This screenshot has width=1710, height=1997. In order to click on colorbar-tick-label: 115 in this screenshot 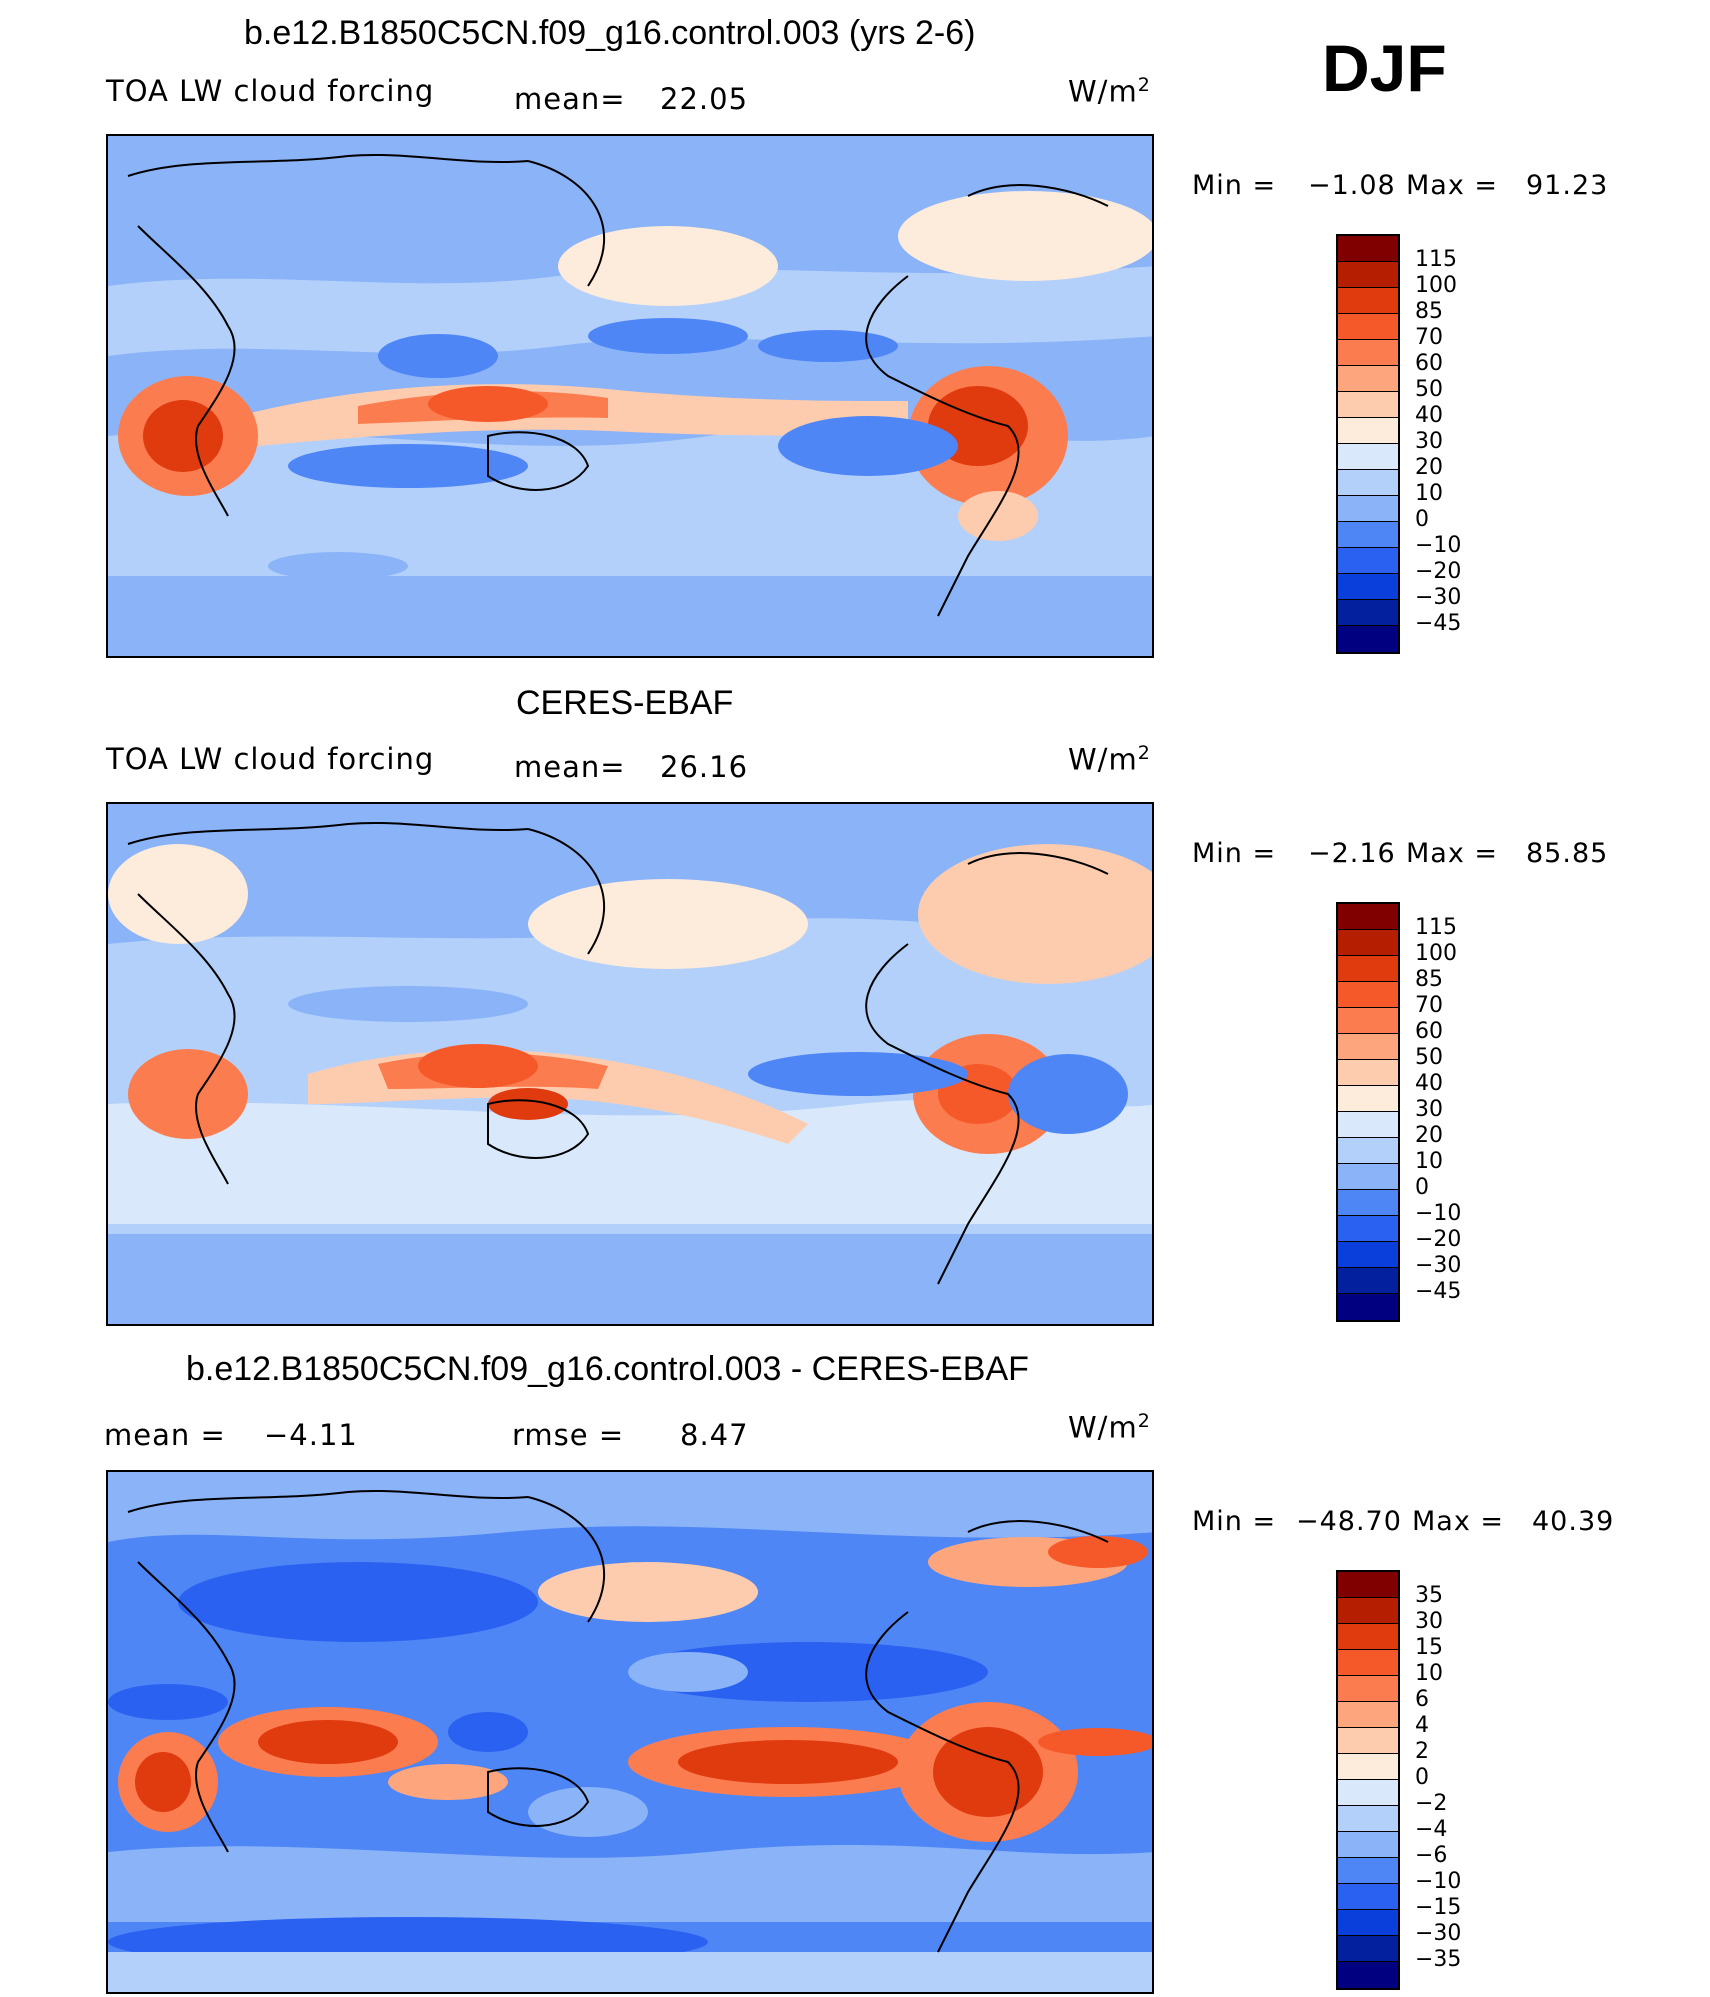, I will do `click(1436, 927)`.